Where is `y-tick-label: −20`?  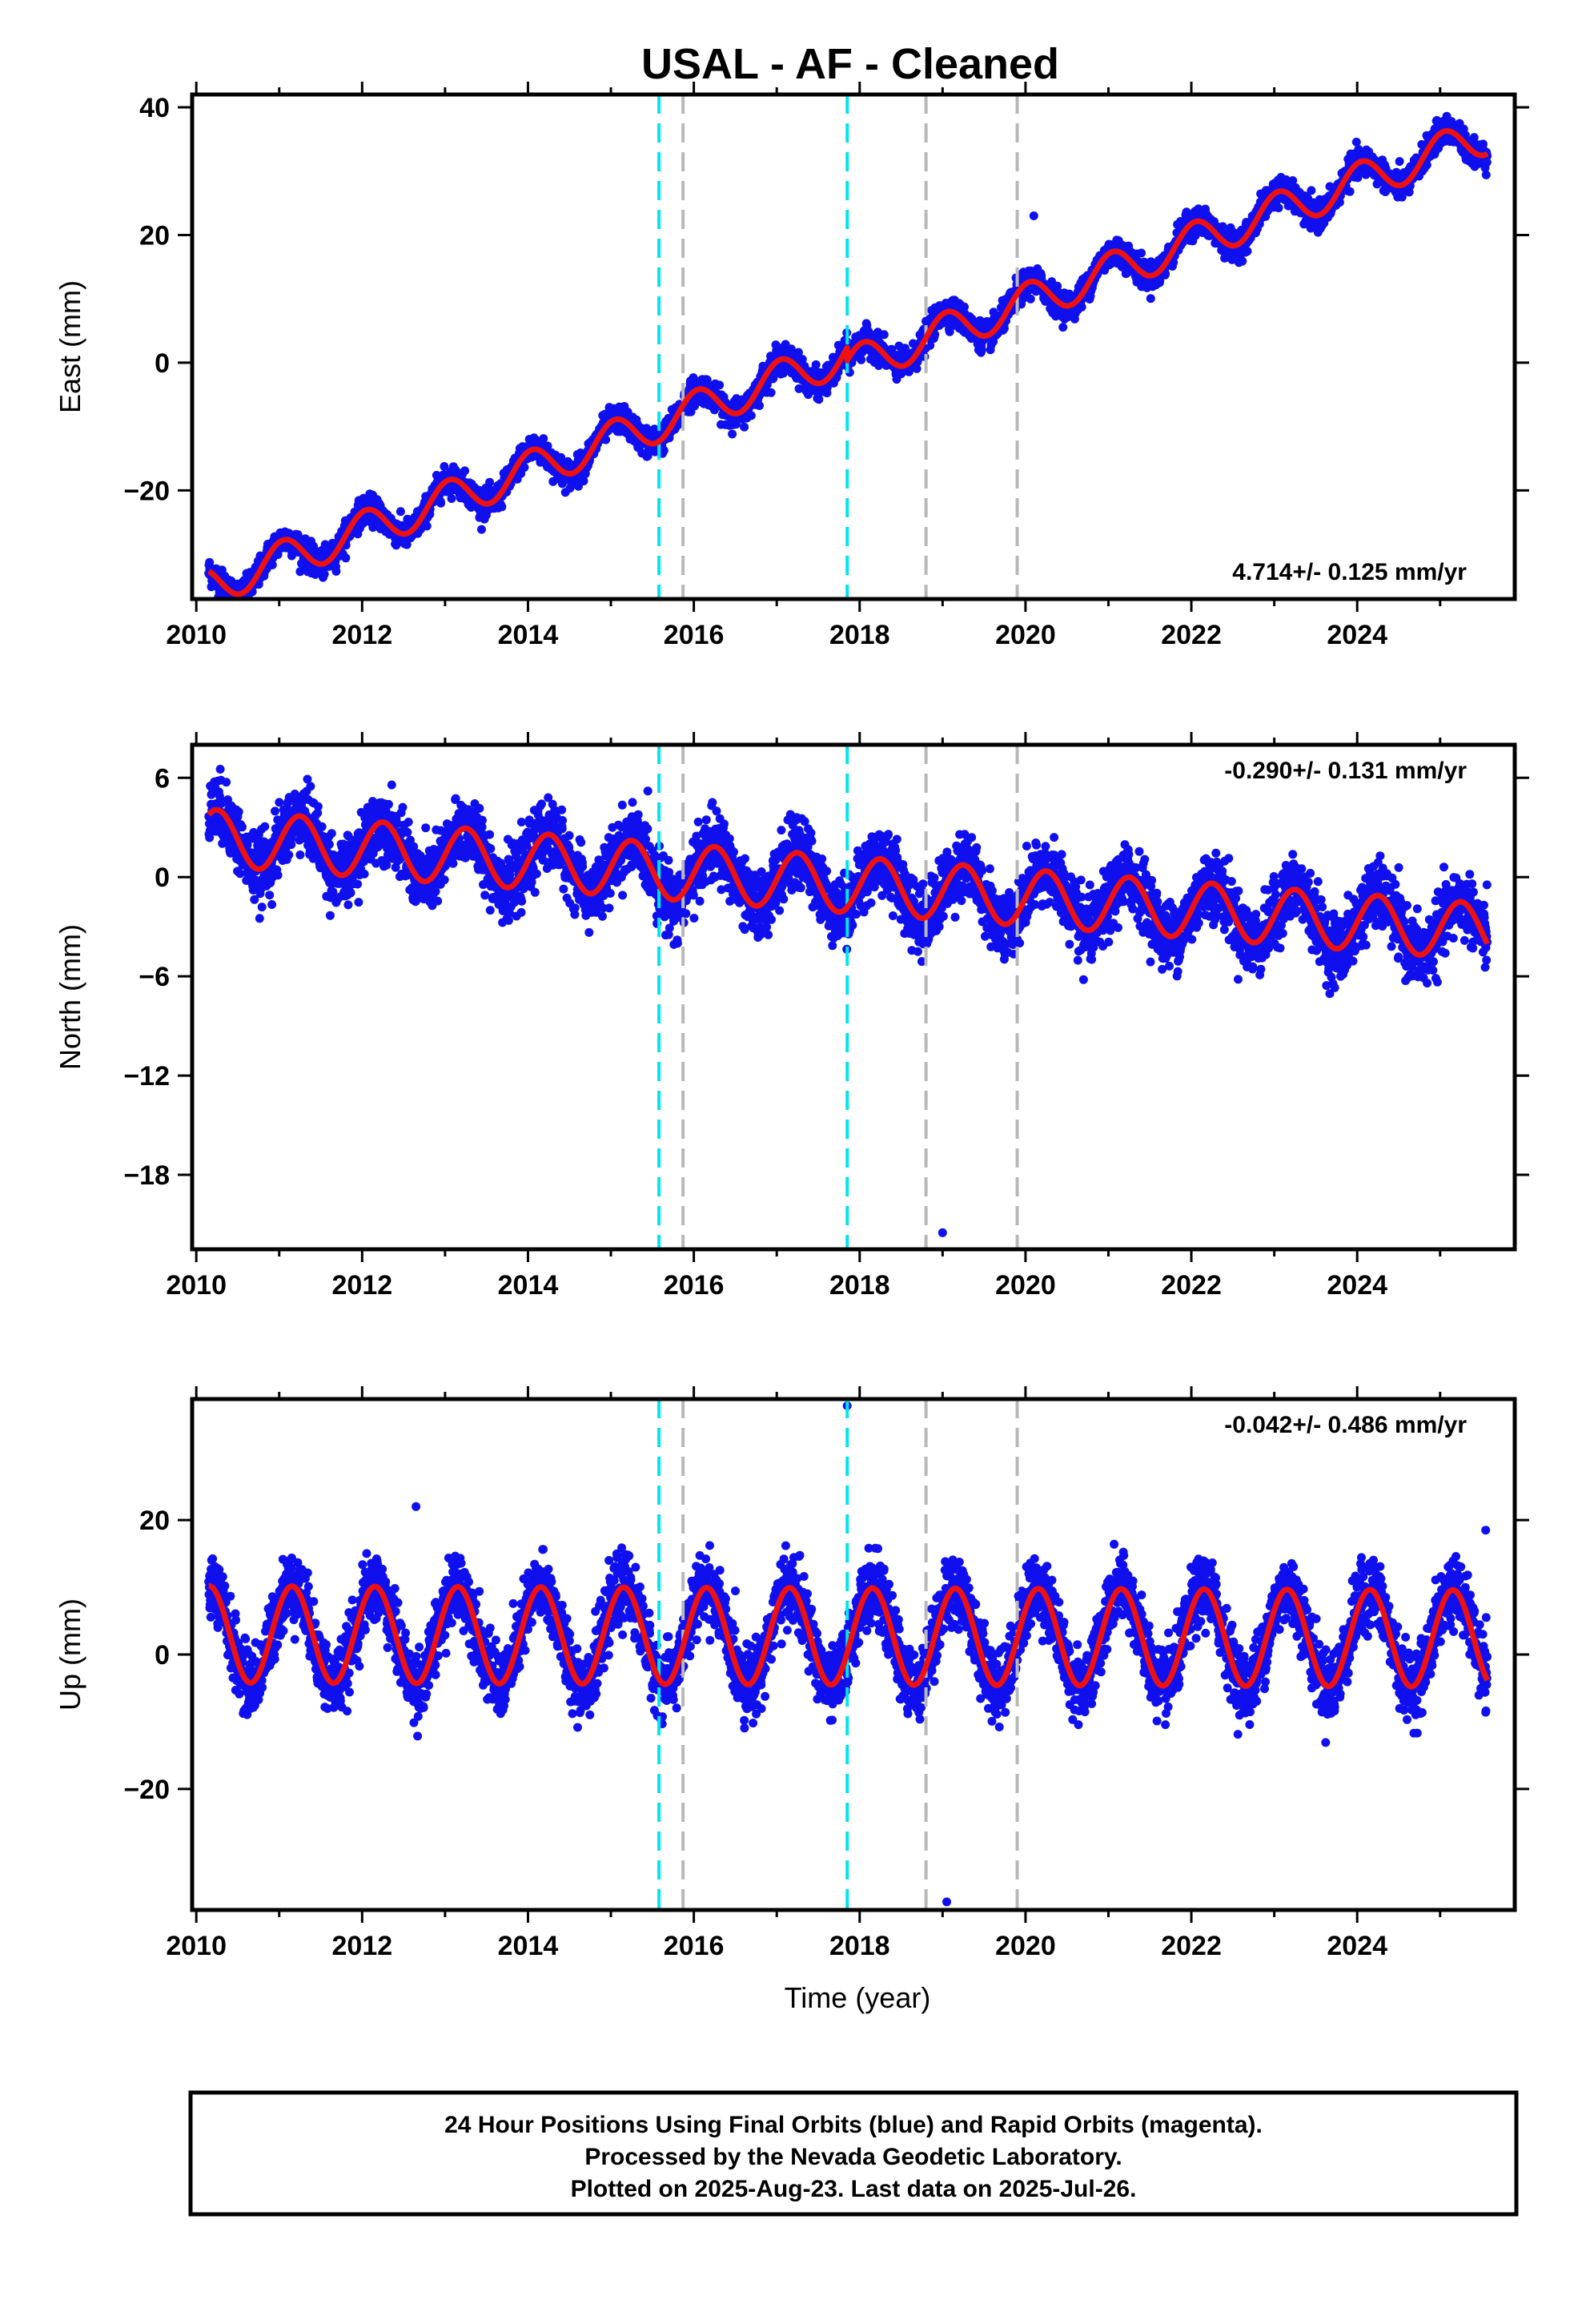 y-tick-label: −20 is located at coordinates (146, 491).